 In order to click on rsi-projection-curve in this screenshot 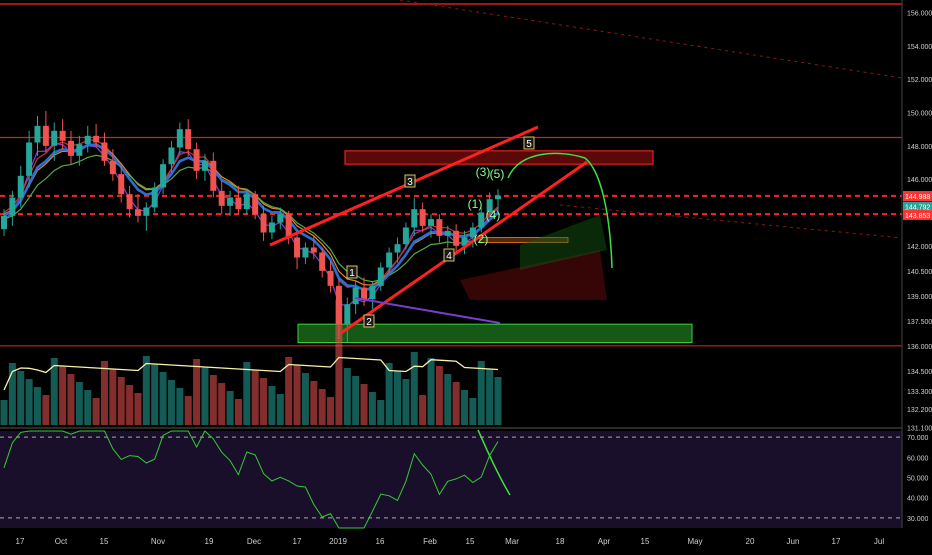, I will do `click(494, 462)`.